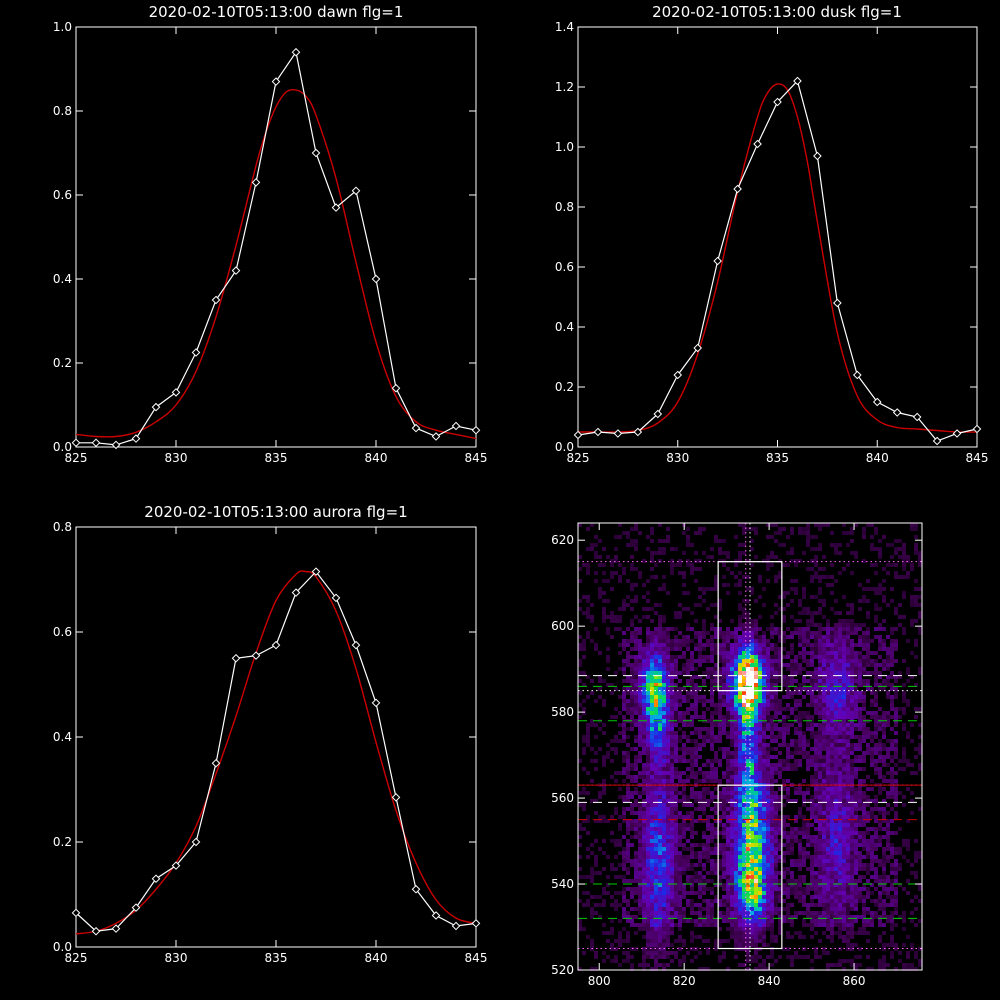 This screenshot has width=1000, height=1000. What do you see at coordinates (62, 632) in the screenshot?
I see `y-tick-label: 0.6` at bounding box center [62, 632].